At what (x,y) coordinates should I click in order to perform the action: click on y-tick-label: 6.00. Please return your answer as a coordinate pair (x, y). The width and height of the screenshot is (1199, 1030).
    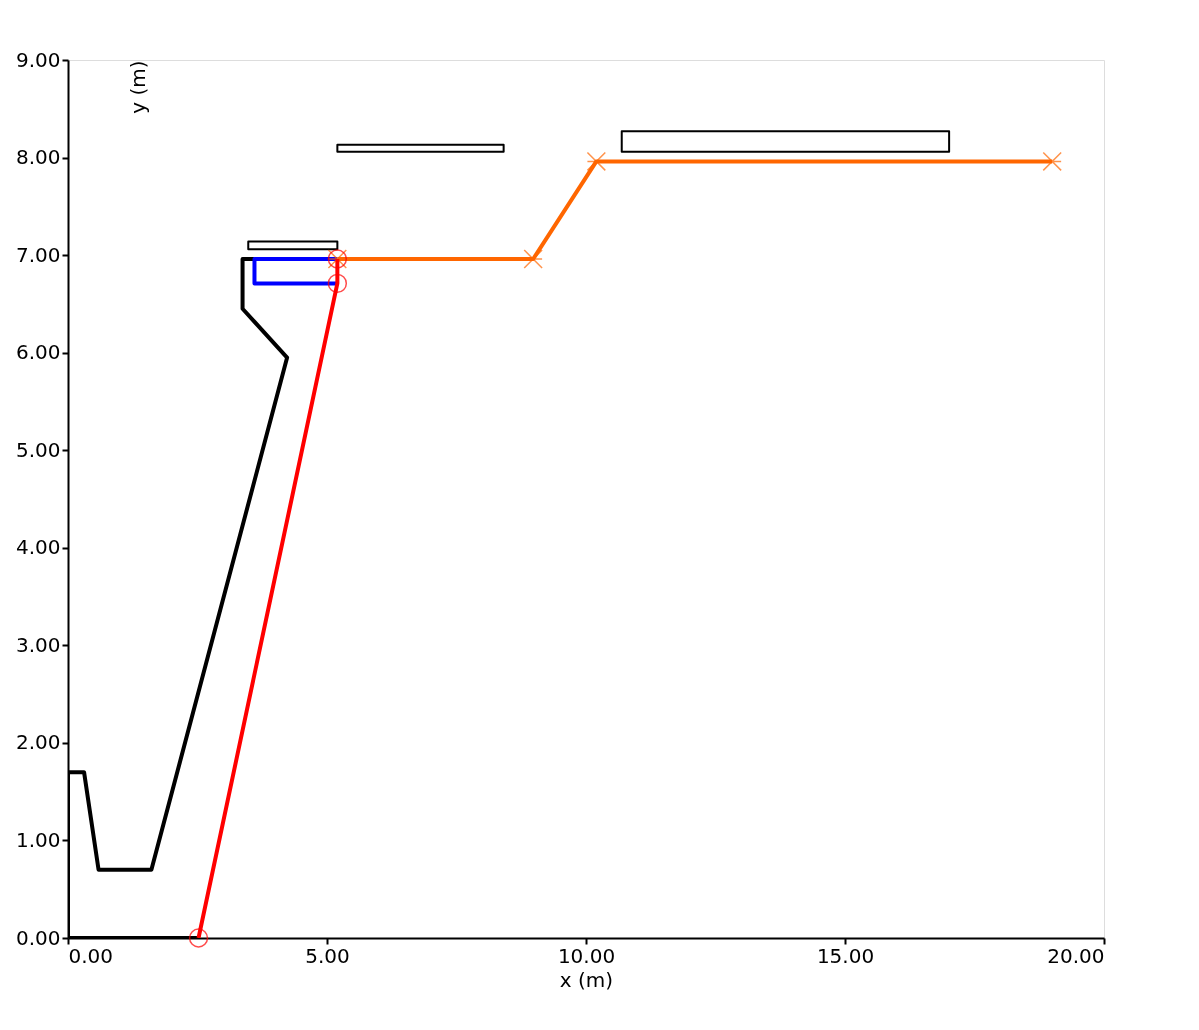
    Looking at the image, I should click on (38, 352).